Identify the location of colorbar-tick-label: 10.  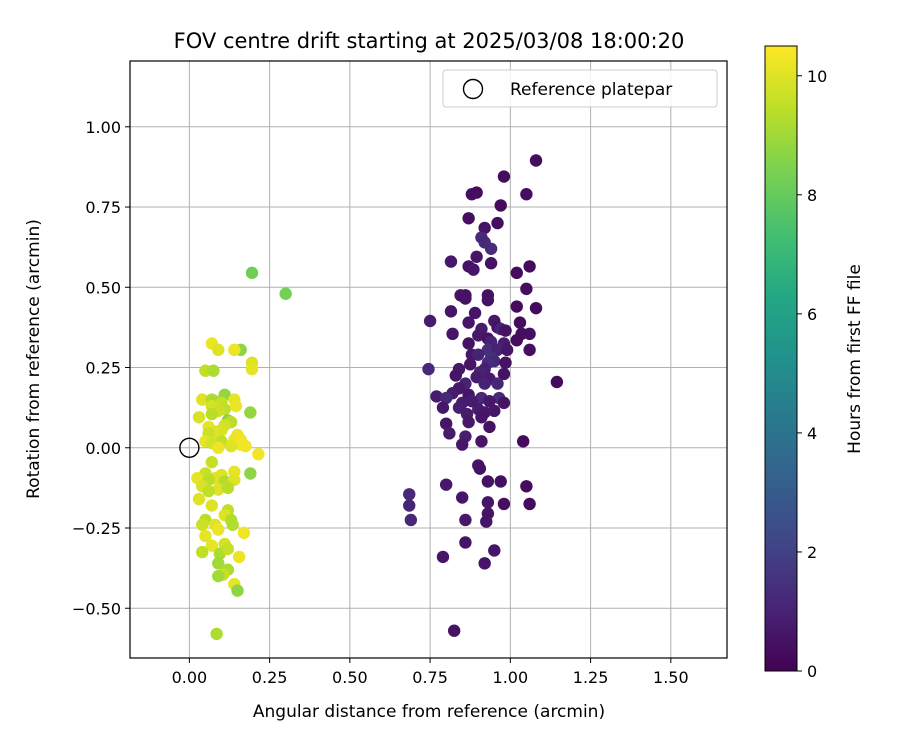
(817, 76).